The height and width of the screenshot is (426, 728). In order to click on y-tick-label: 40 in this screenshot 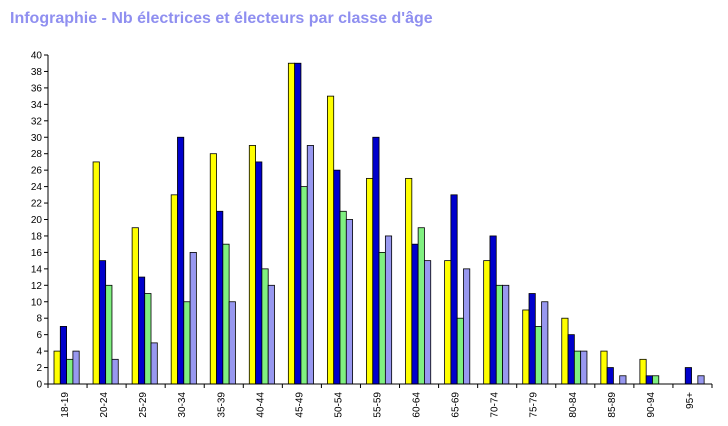, I will do `click(37, 56)`.